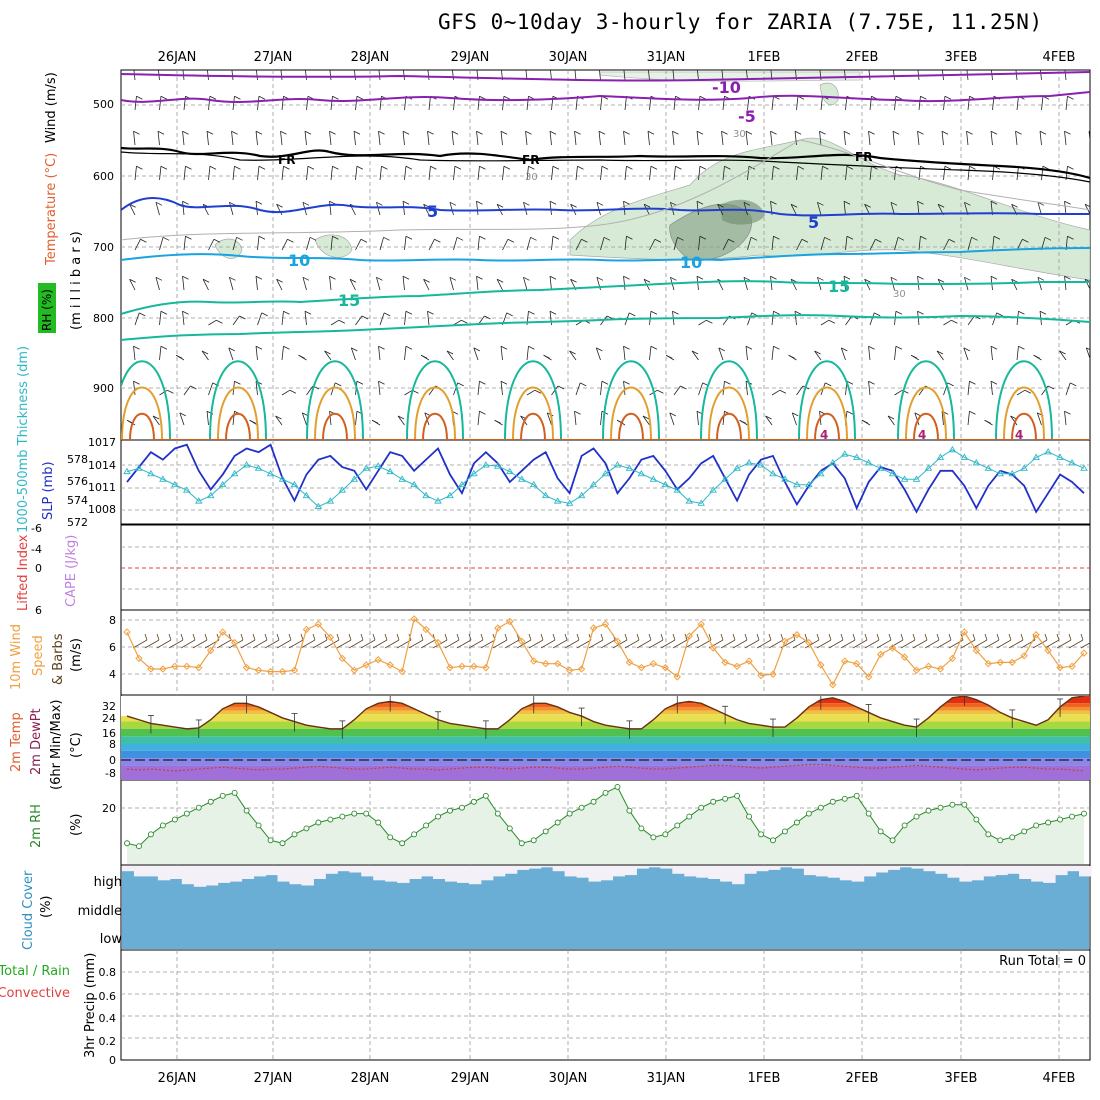  I want to click on wind-label-b: Speed, so click(38, 655).